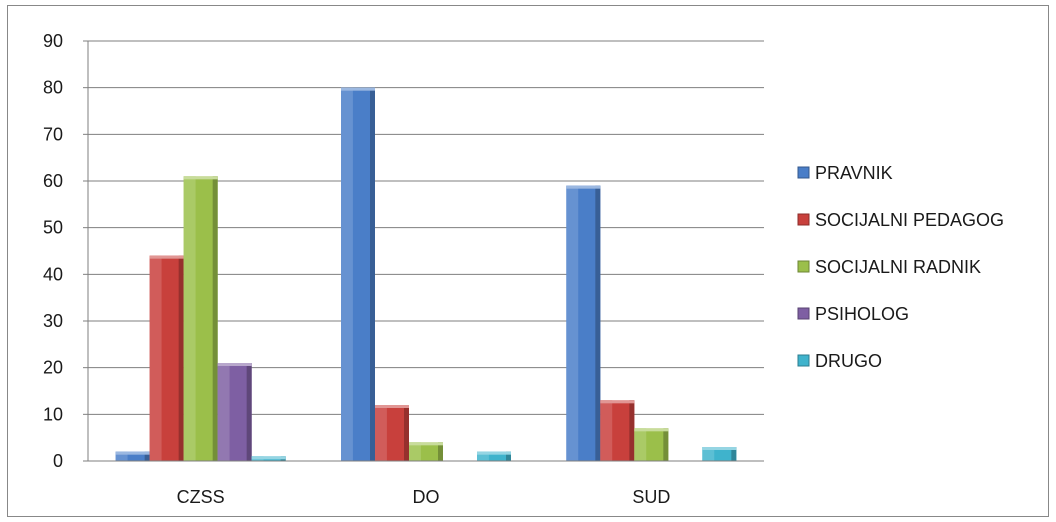 This screenshot has height=522, width=1056. What do you see at coordinates (53, 88) in the screenshot?
I see `y-tick-label: 80` at bounding box center [53, 88].